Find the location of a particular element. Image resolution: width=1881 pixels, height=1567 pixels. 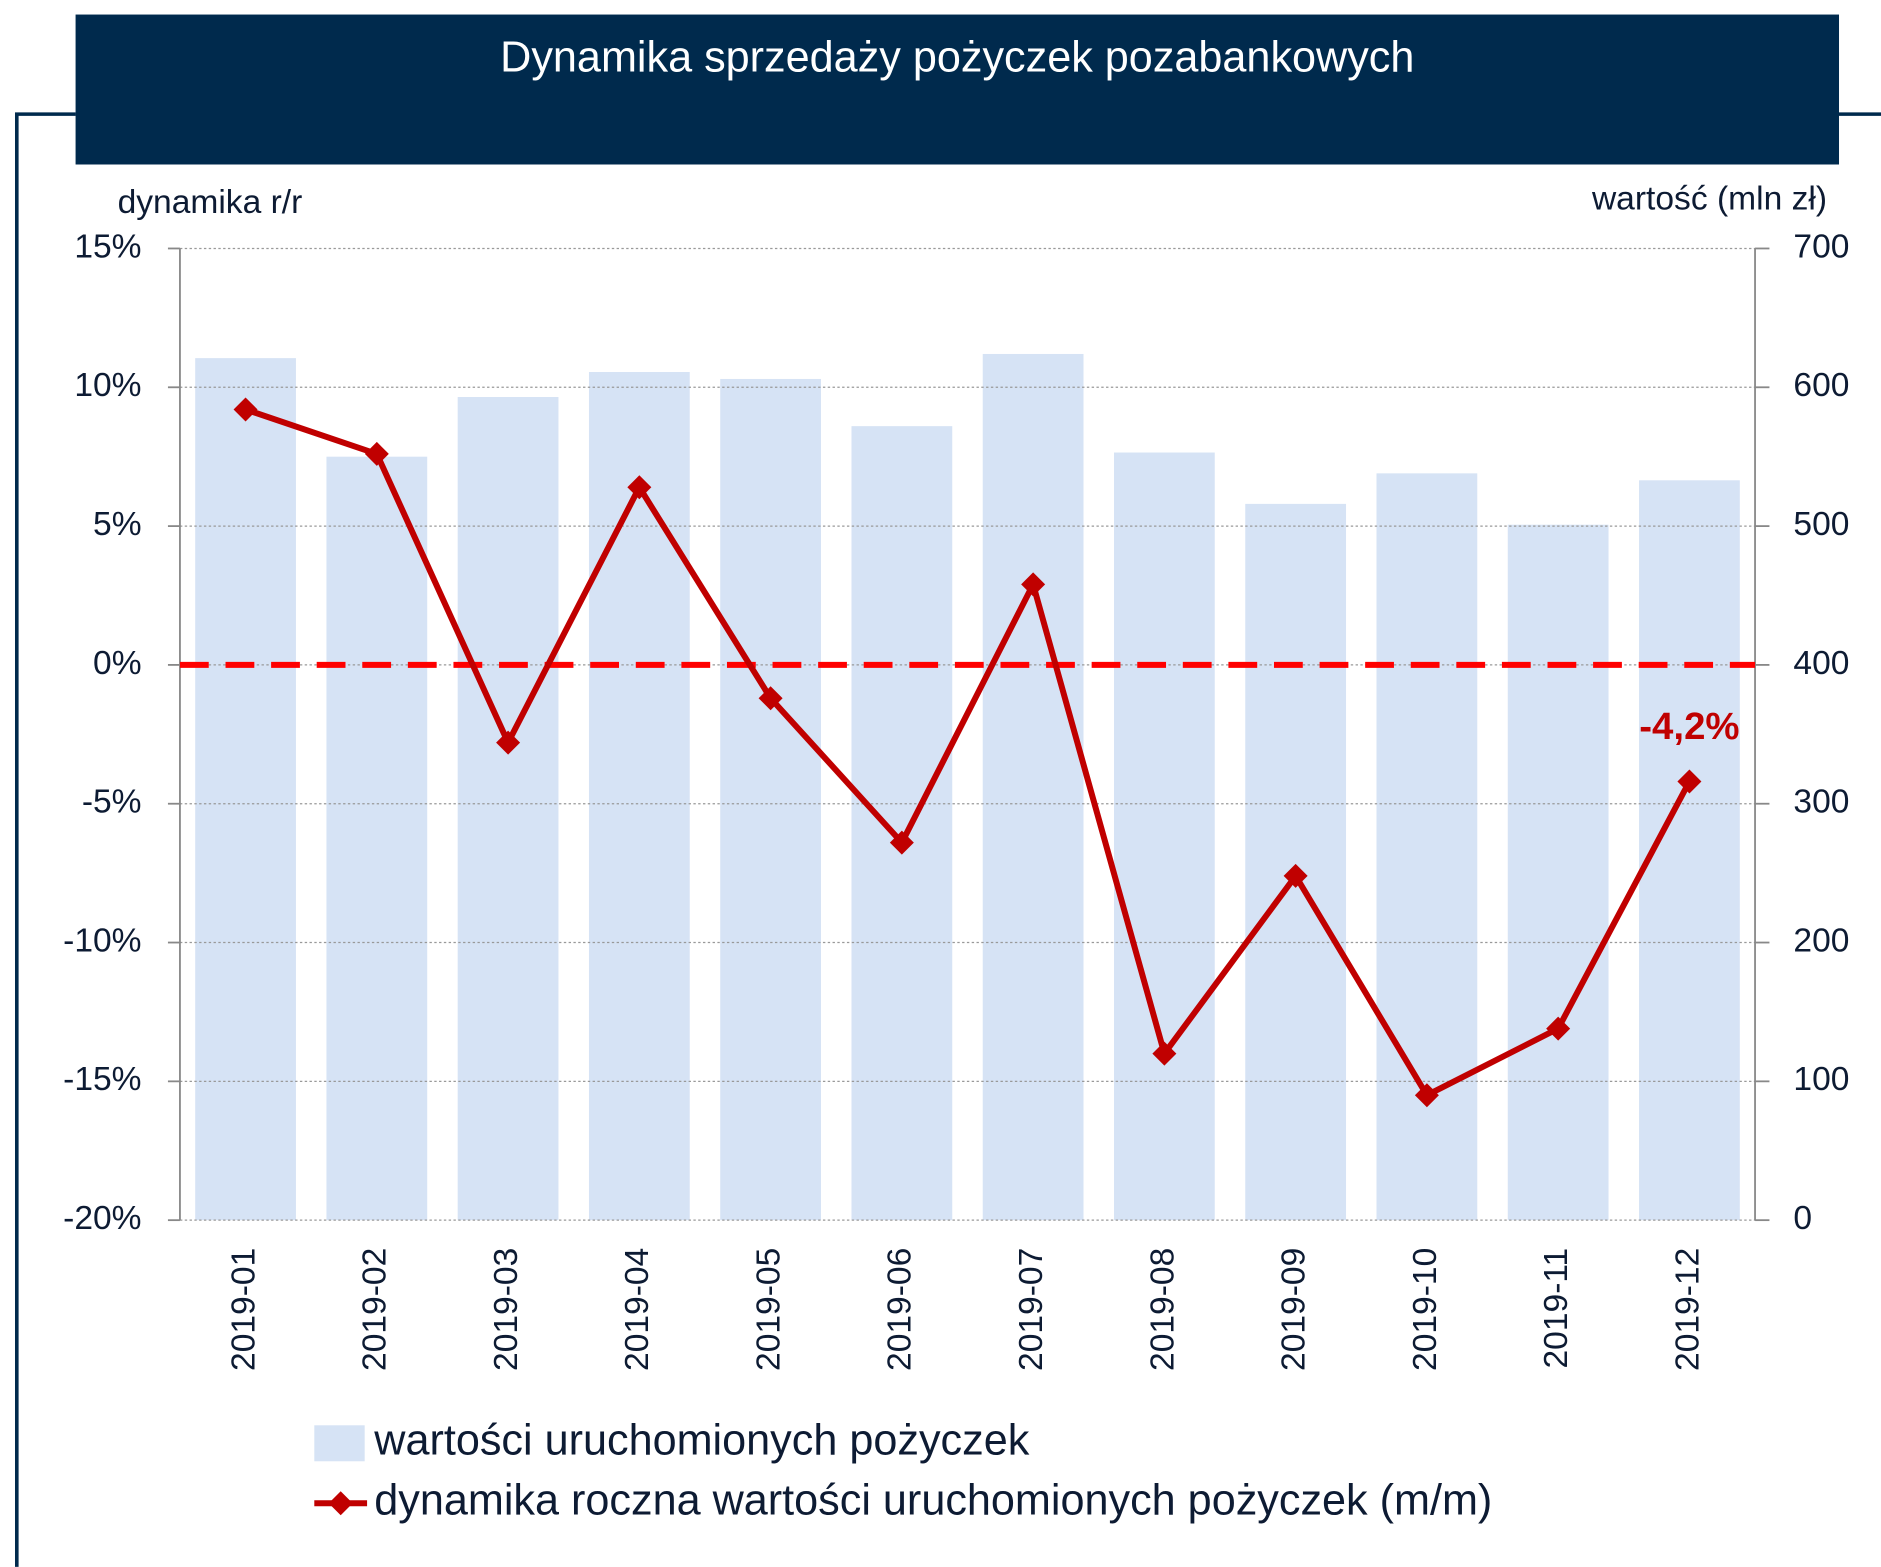

y2-axis-label: wartość (mln zł) is located at coordinates (1709, 198).